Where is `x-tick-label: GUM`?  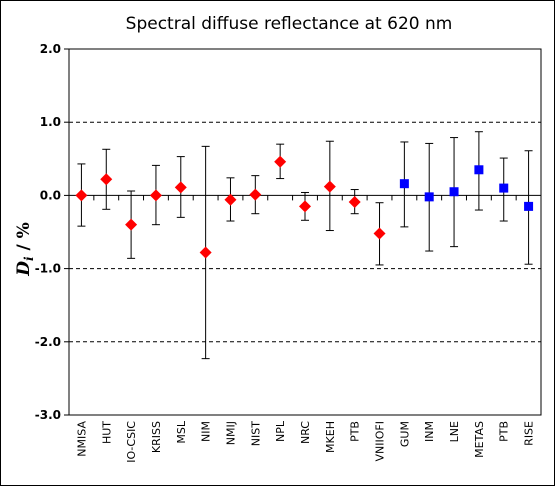 x-tick-label: GUM is located at coordinates (404, 434).